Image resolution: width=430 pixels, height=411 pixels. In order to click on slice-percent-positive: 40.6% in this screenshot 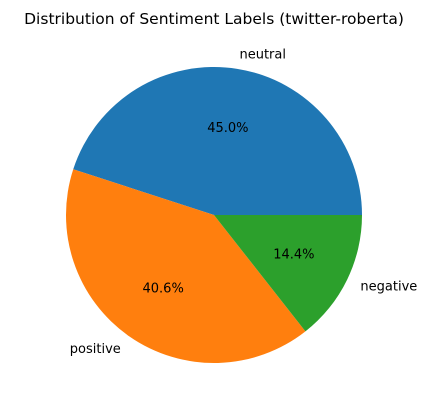, I will do `click(163, 288)`.